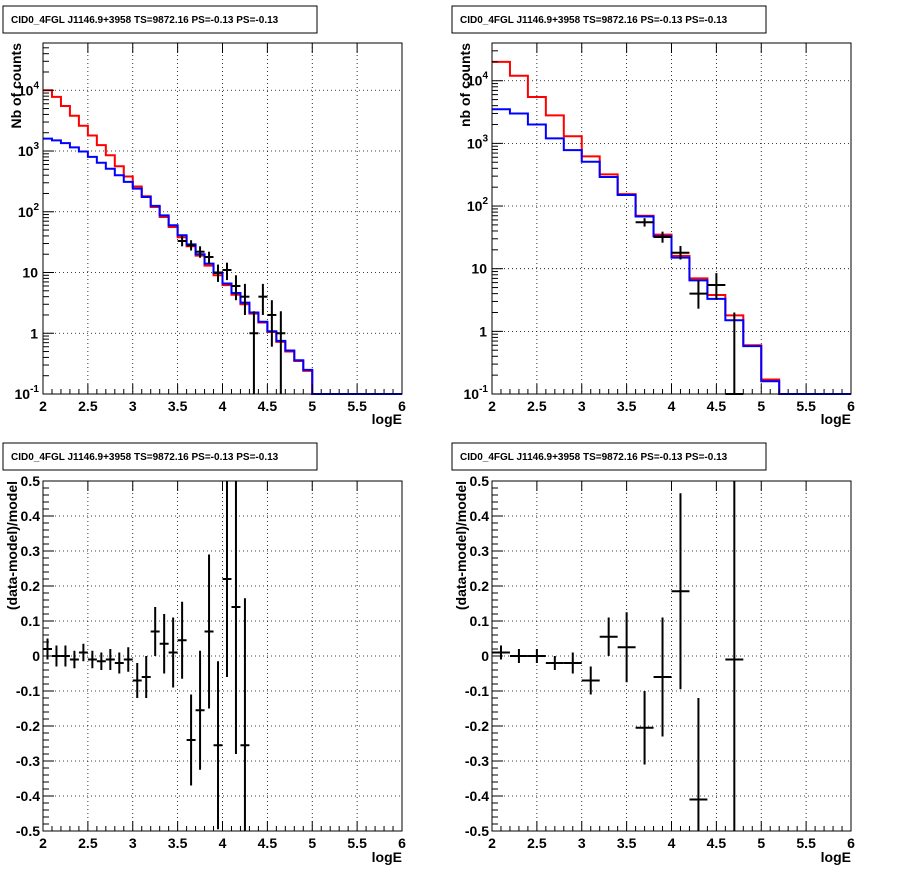 Image resolution: width=898 pixels, height=875 pixels. What do you see at coordinates (689, 306) in the screenshot?
I see `panel-2-points` at bounding box center [689, 306].